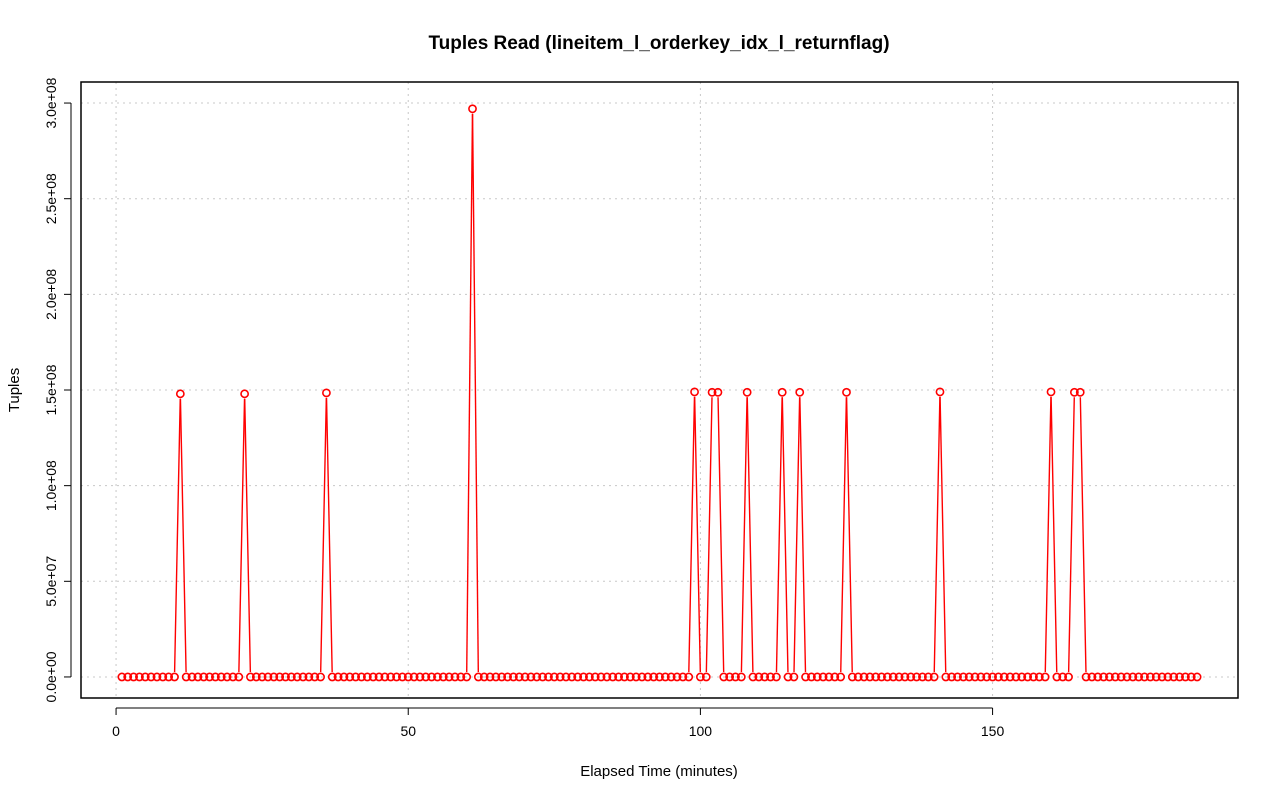  Describe the element at coordinates (51, 294) in the screenshot. I see `y-tick-label: 2.0e+08` at that location.